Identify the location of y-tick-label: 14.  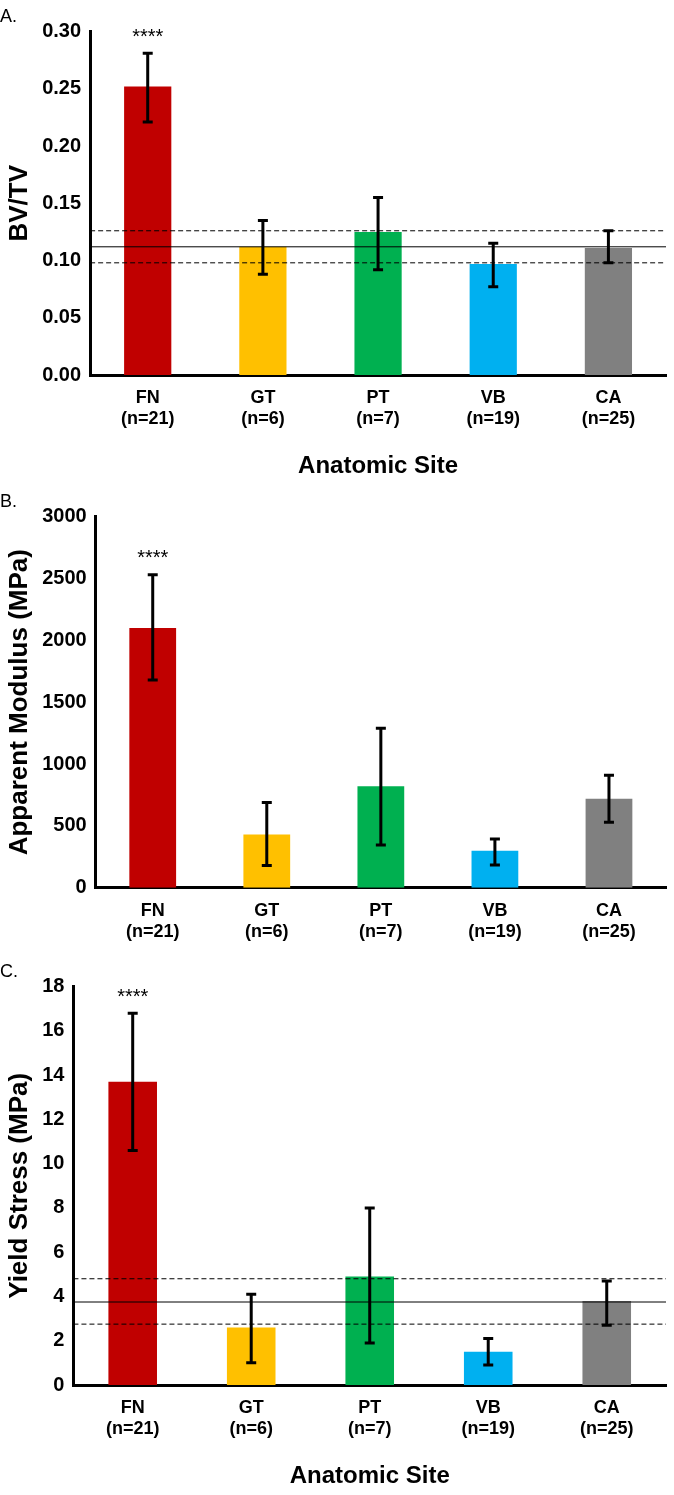
(54, 1073).